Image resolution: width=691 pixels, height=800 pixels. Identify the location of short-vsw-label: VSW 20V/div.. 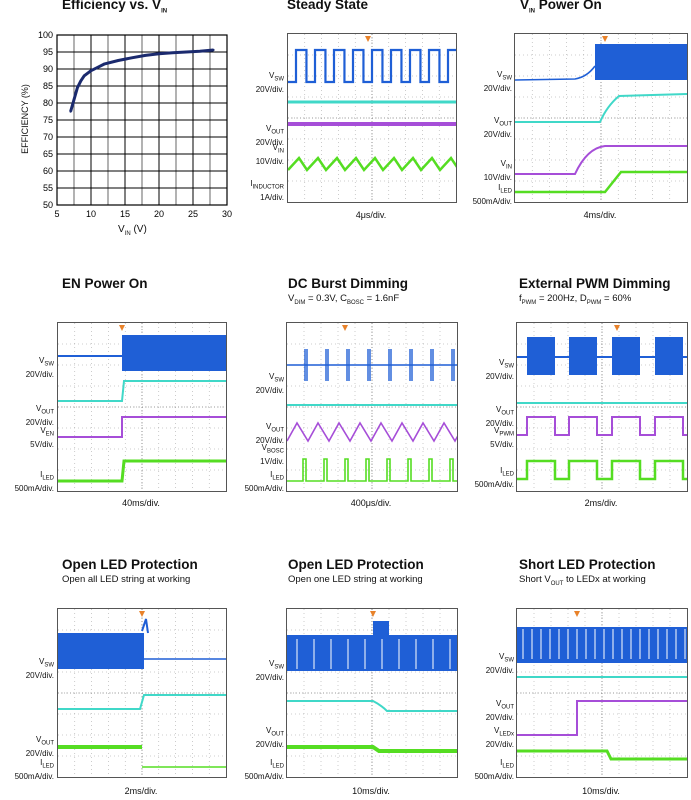
(499, 663).